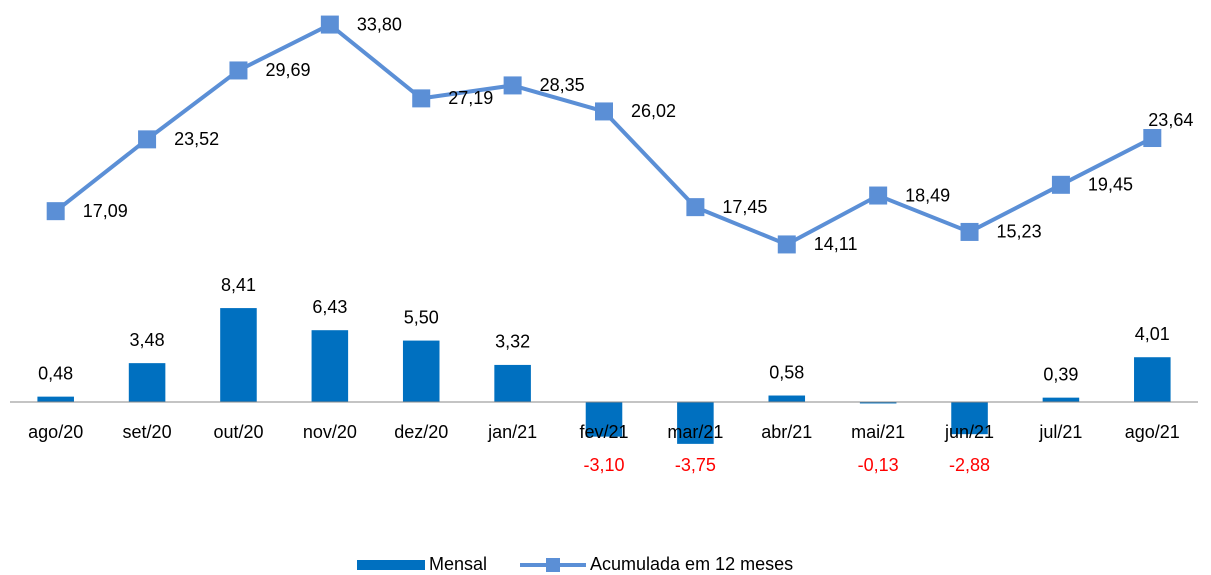 Image resolution: width=1211 pixels, height=575 pixels. What do you see at coordinates (562, 85) in the screenshot?
I see `line-value-label: 28,35` at bounding box center [562, 85].